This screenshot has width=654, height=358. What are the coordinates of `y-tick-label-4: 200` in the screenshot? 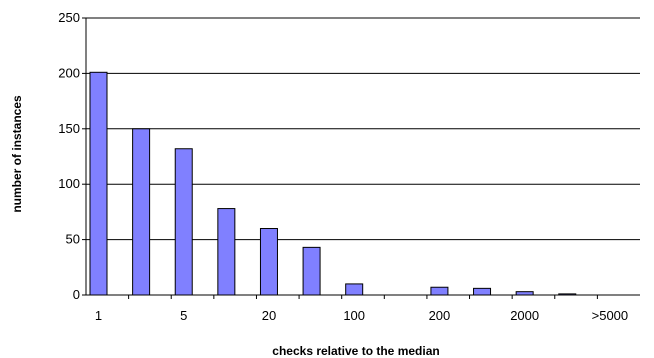 It's located at (69, 72).